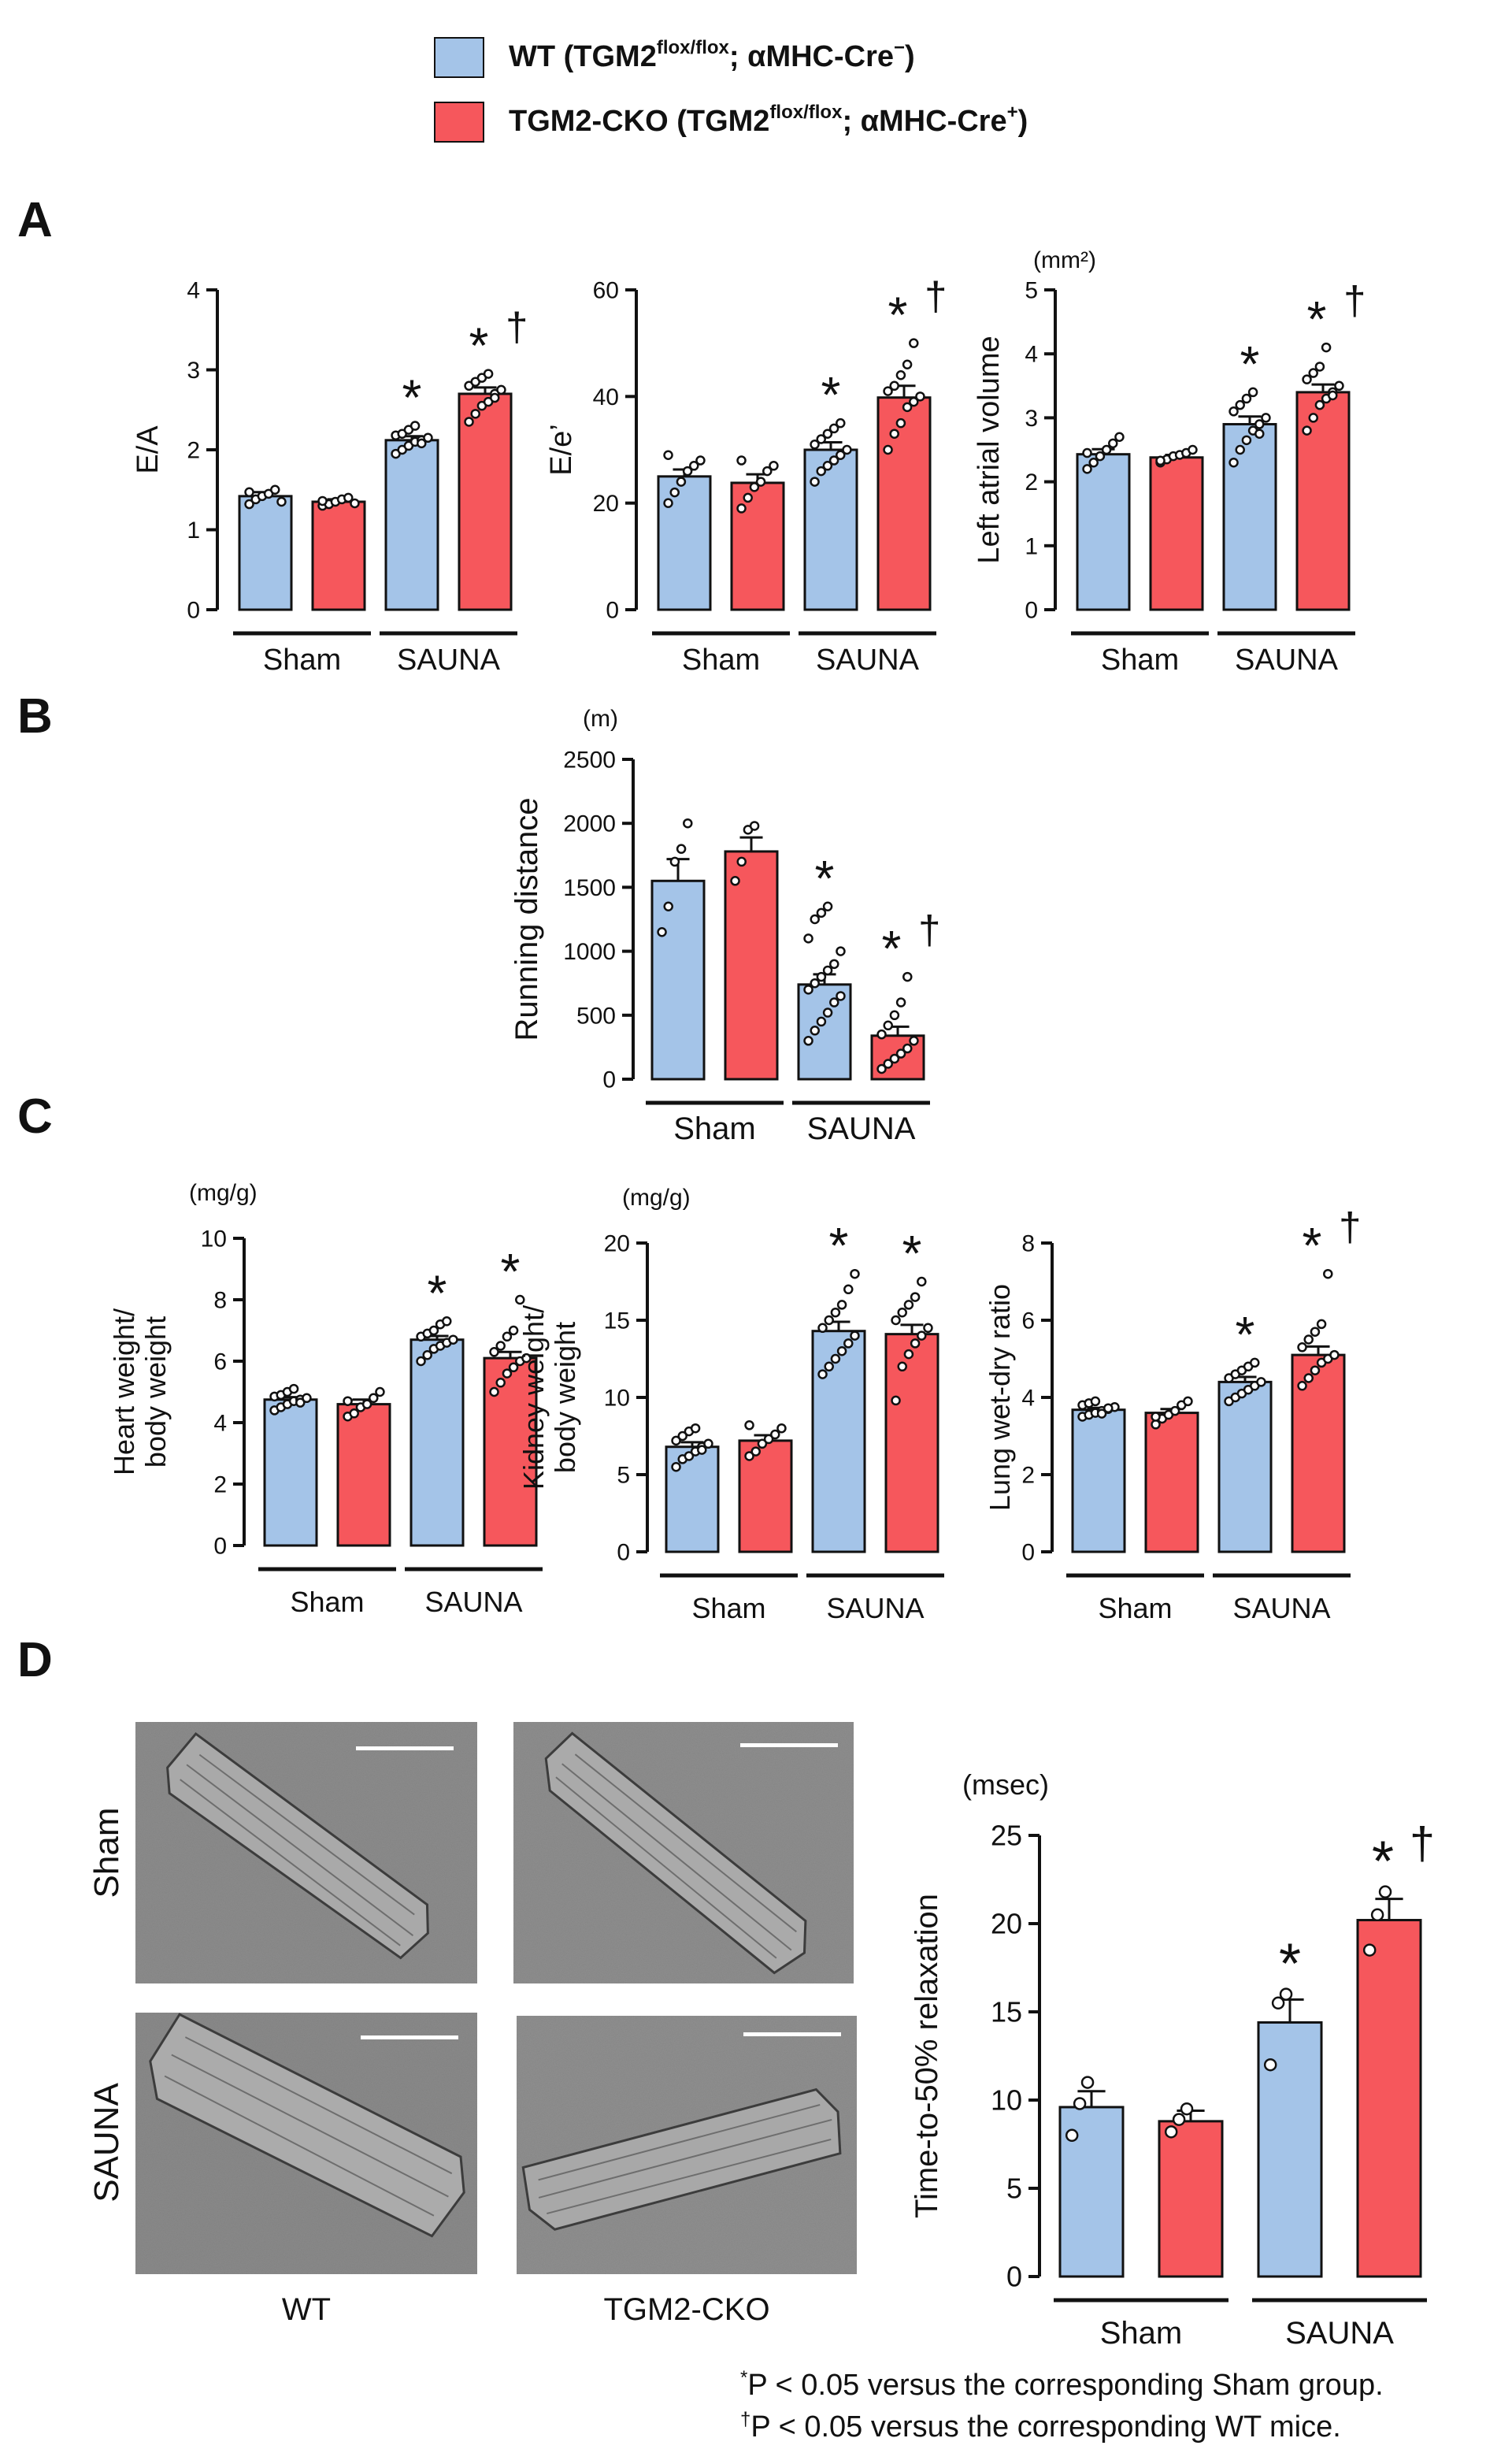  I want to click on y-tick-label: 2000, so click(589, 824).